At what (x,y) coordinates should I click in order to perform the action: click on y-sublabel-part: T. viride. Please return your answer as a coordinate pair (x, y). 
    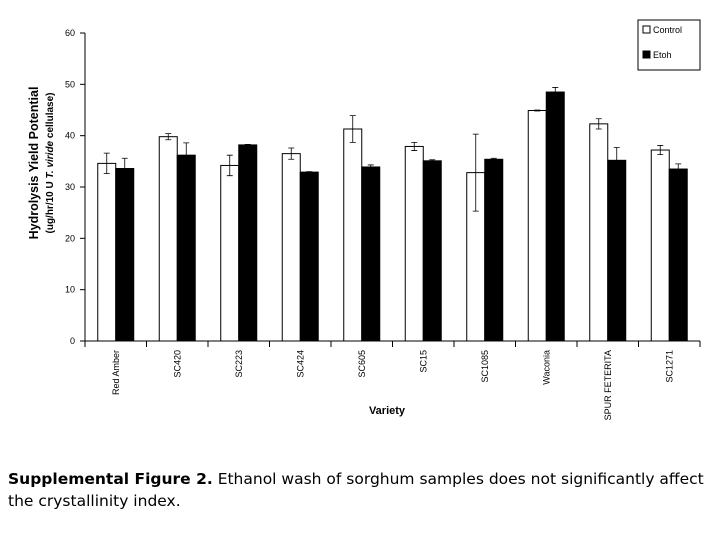
    Looking at the image, I should click on (50, 159).